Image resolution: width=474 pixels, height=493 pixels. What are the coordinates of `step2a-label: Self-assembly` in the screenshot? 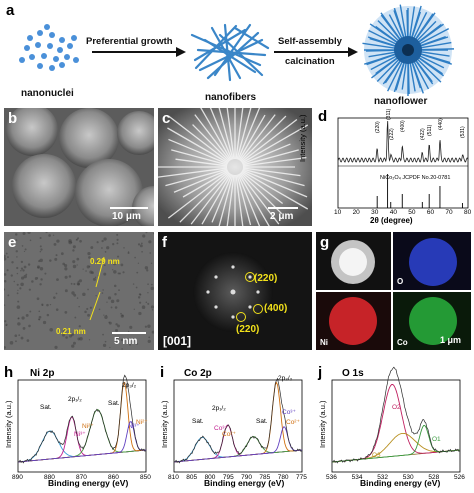 It's located at (310, 41).